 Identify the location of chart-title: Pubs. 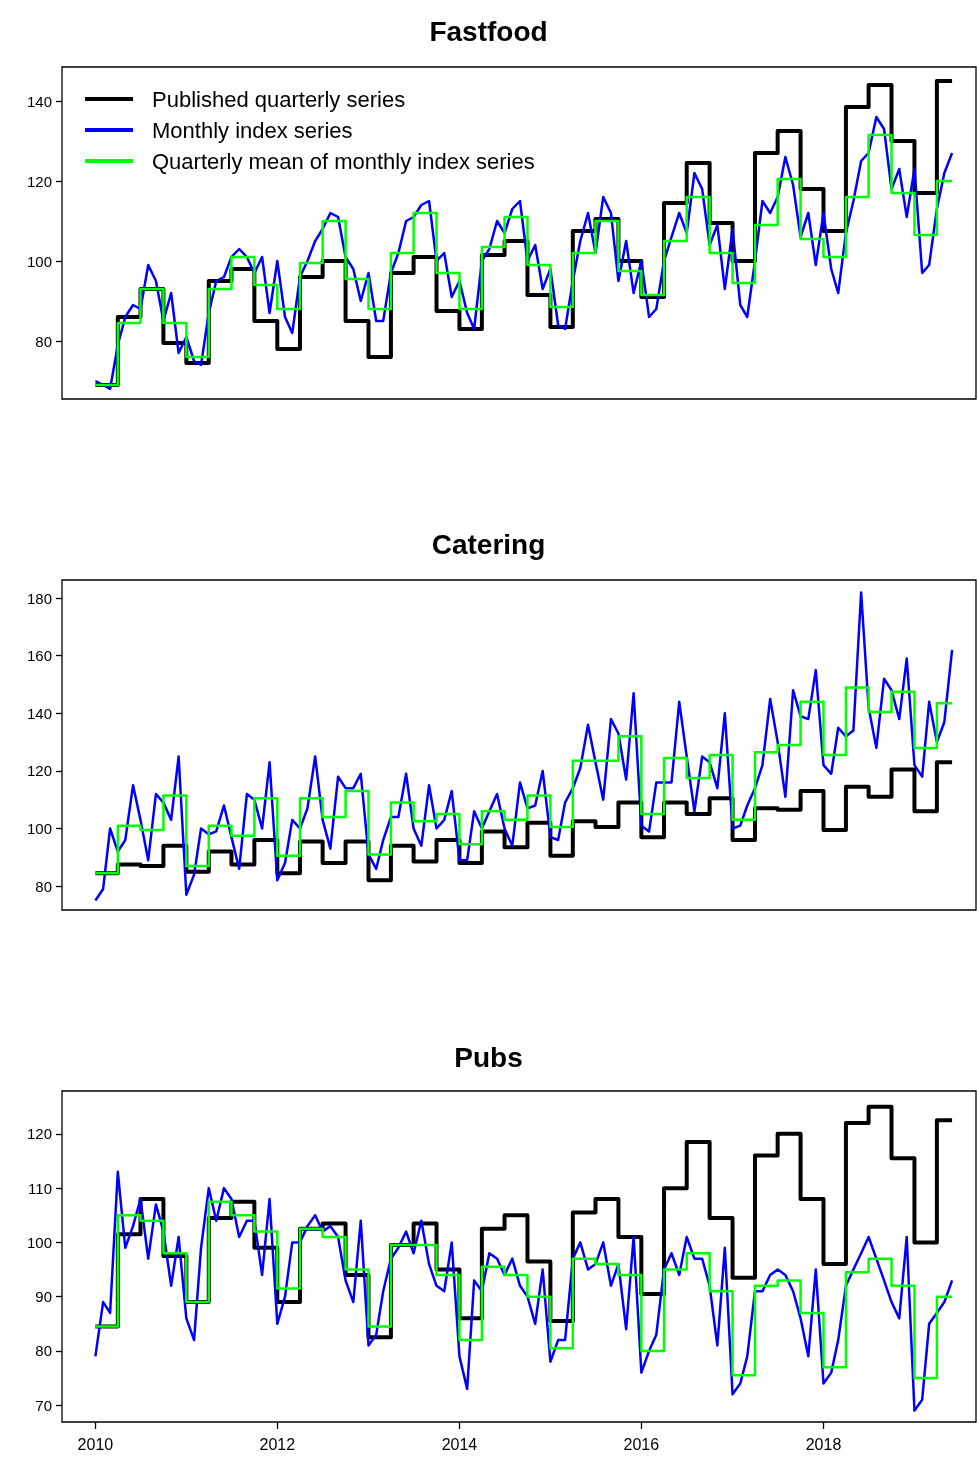
(488, 1057).